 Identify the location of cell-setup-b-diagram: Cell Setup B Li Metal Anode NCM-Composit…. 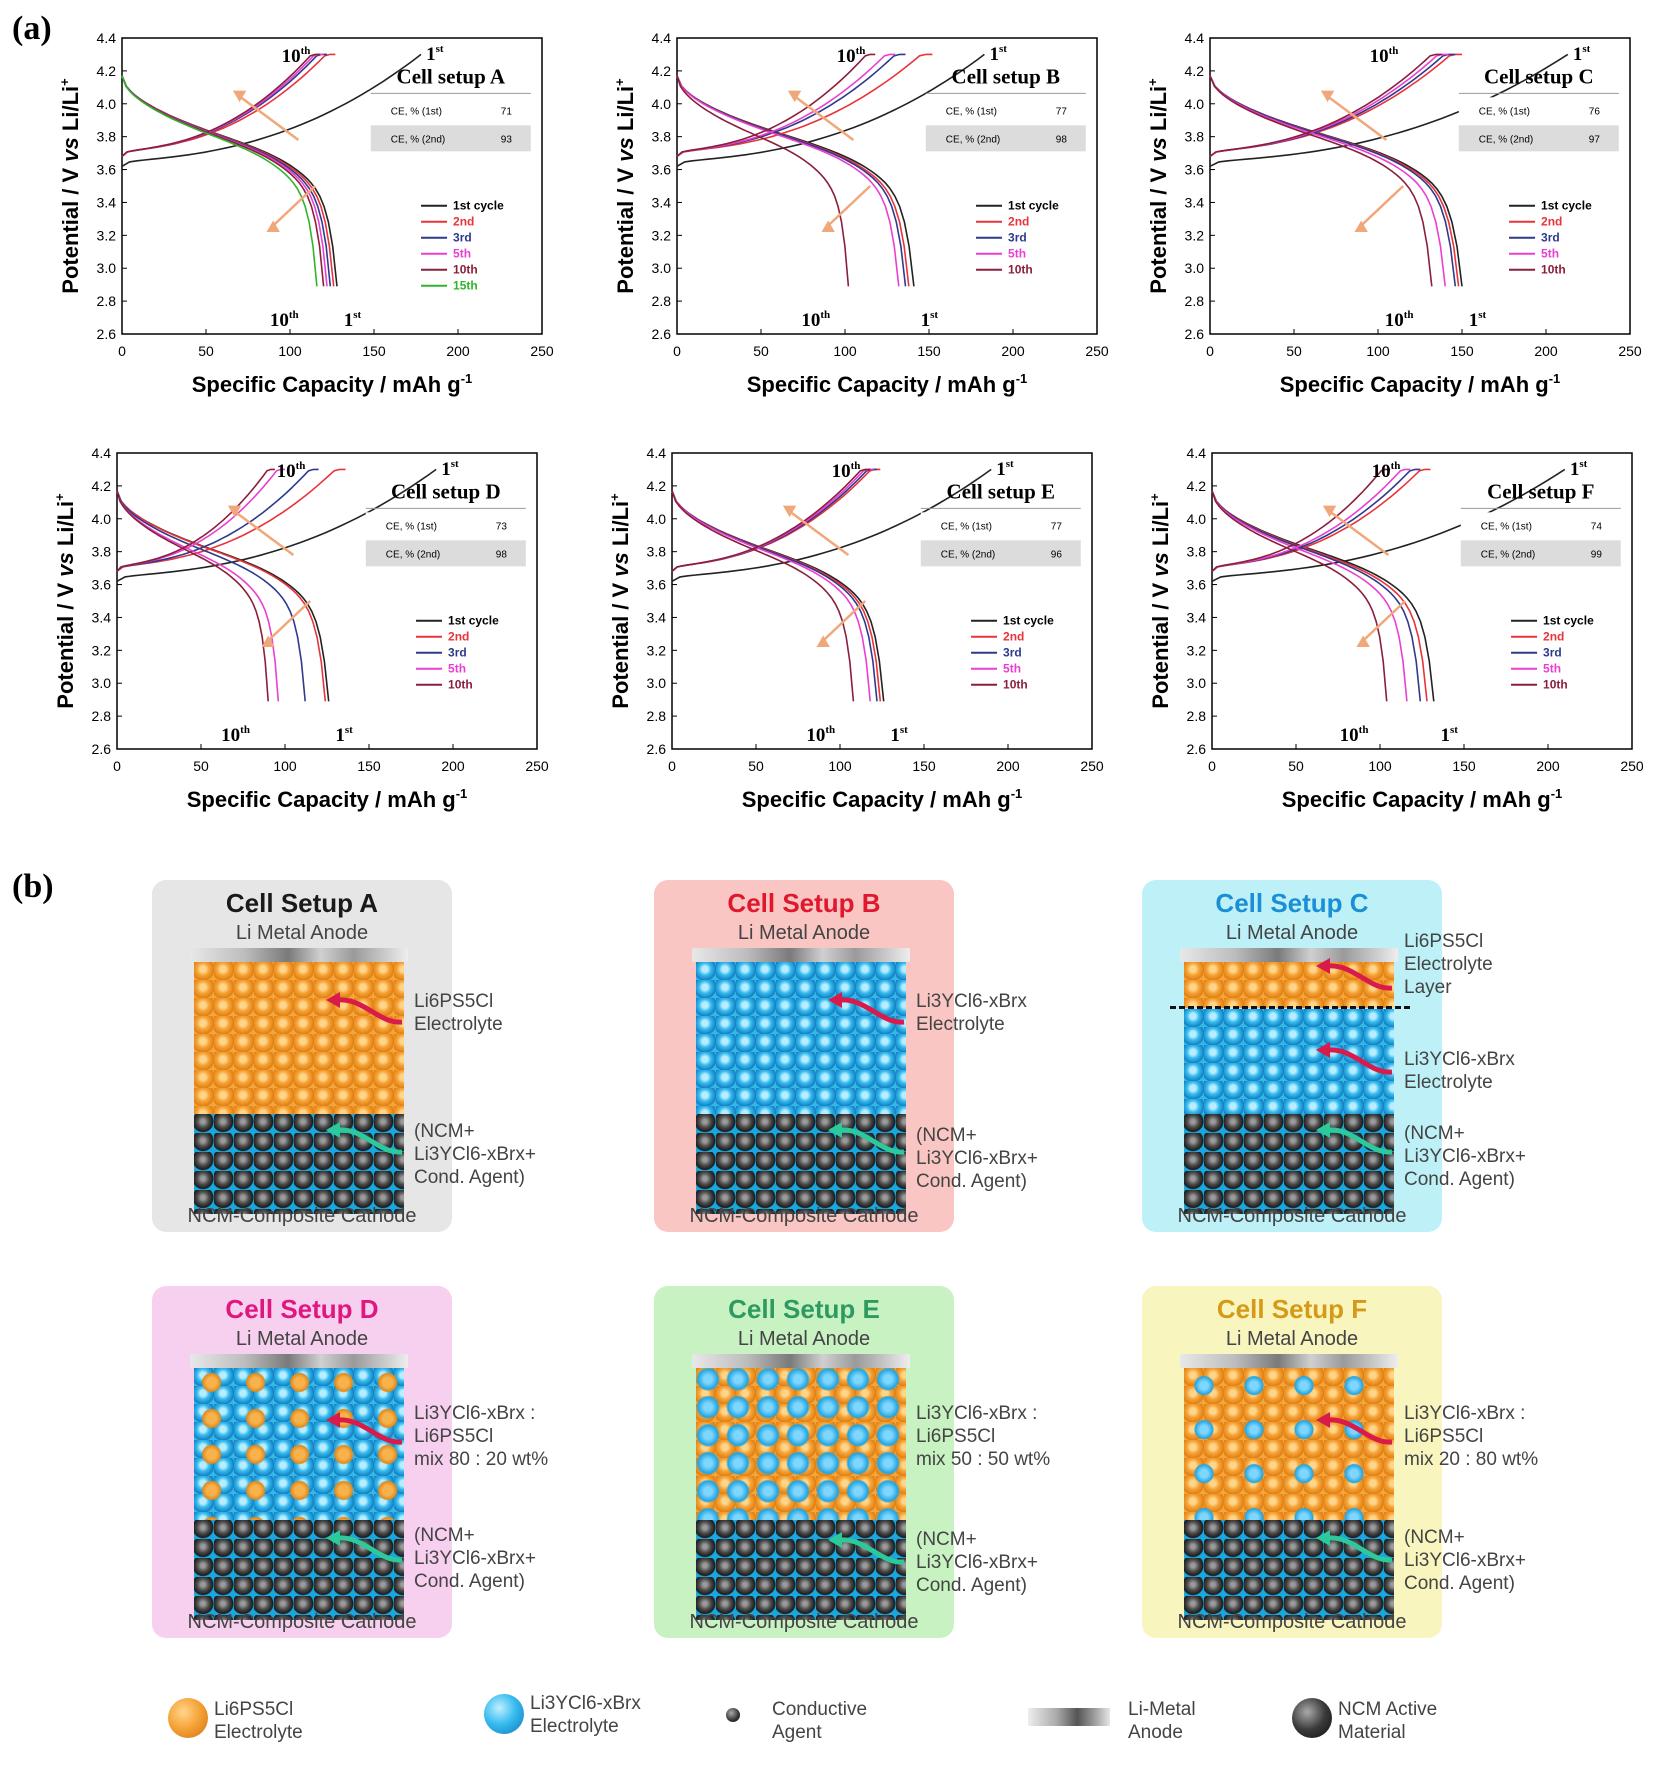
(804, 1056).